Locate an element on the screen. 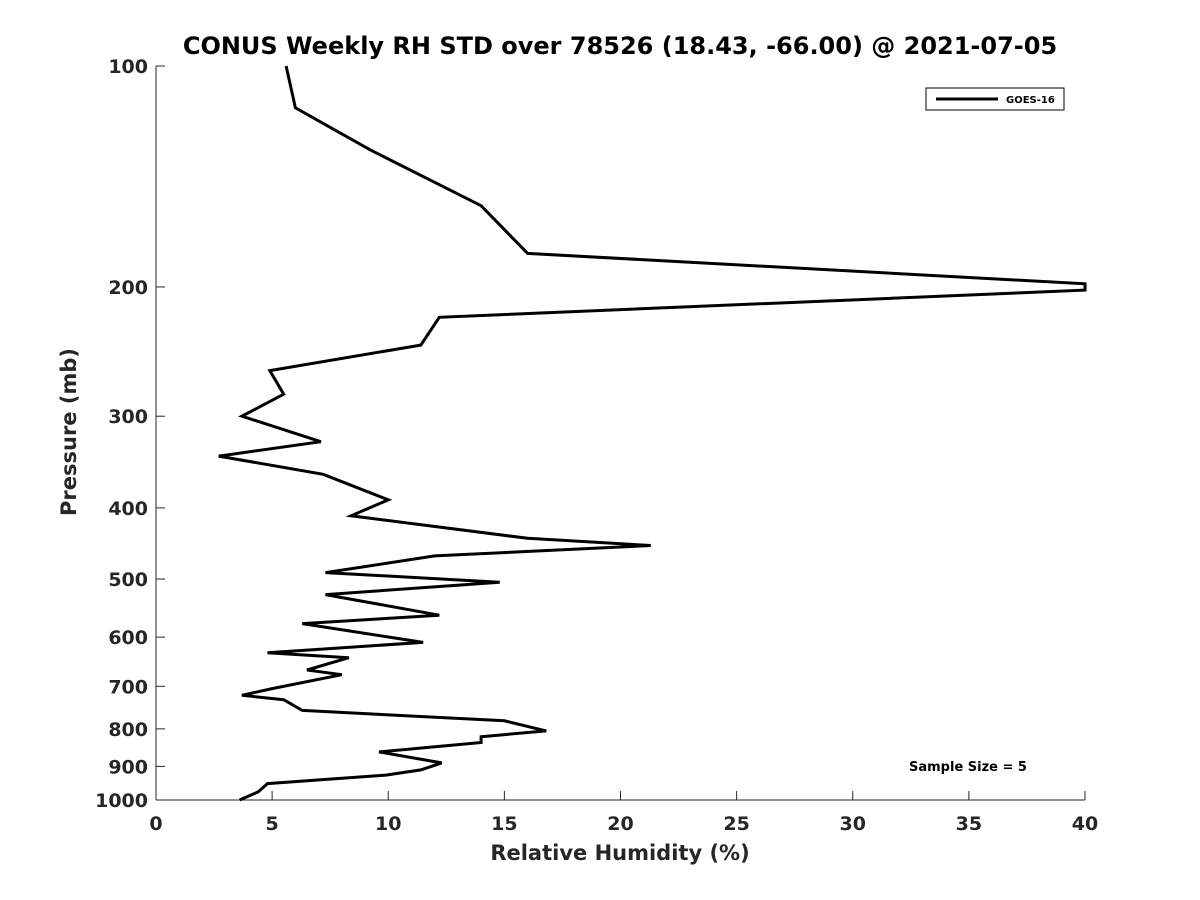 The width and height of the screenshot is (1200, 900). y-tick-label: 500 is located at coordinates (128, 580).